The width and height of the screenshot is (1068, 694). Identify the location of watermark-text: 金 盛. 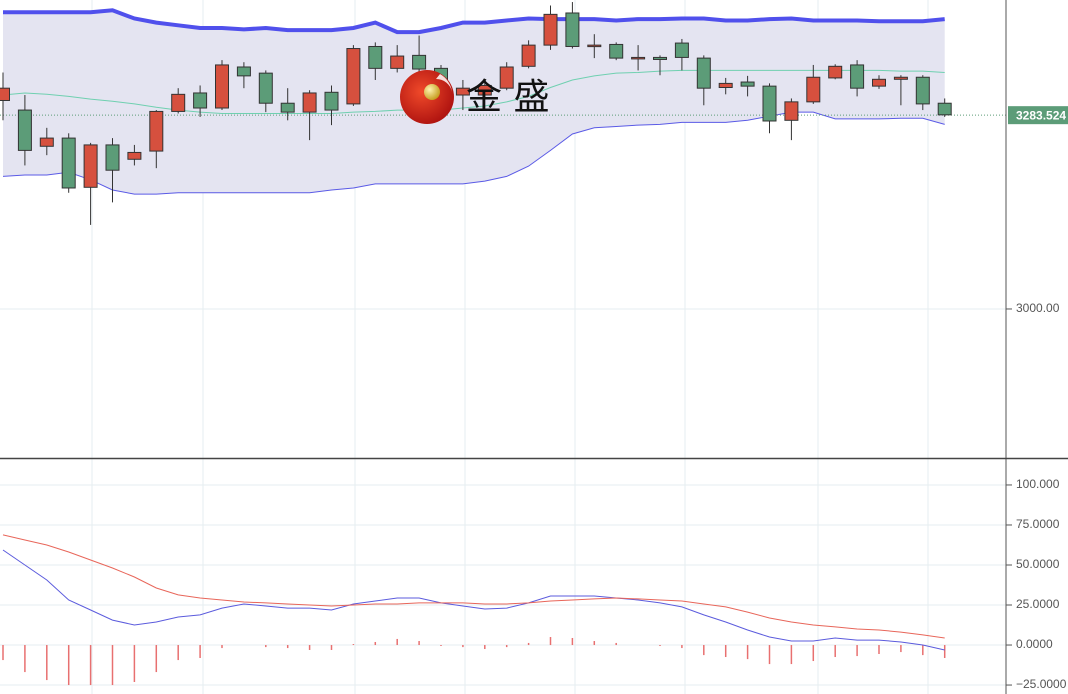
(507, 97).